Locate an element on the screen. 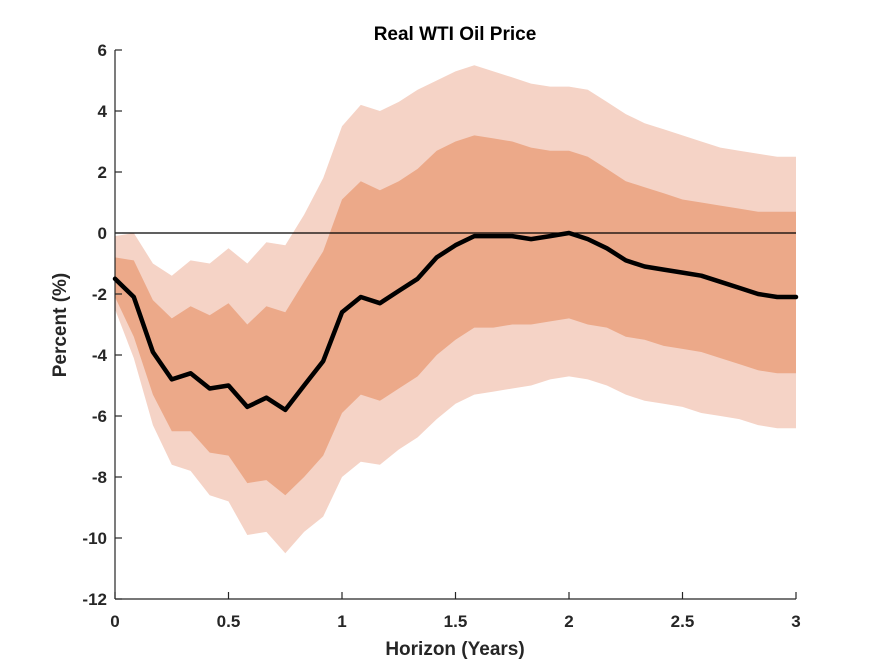 The height and width of the screenshot is (672, 880). y-tick-label: 4 is located at coordinates (103, 111).